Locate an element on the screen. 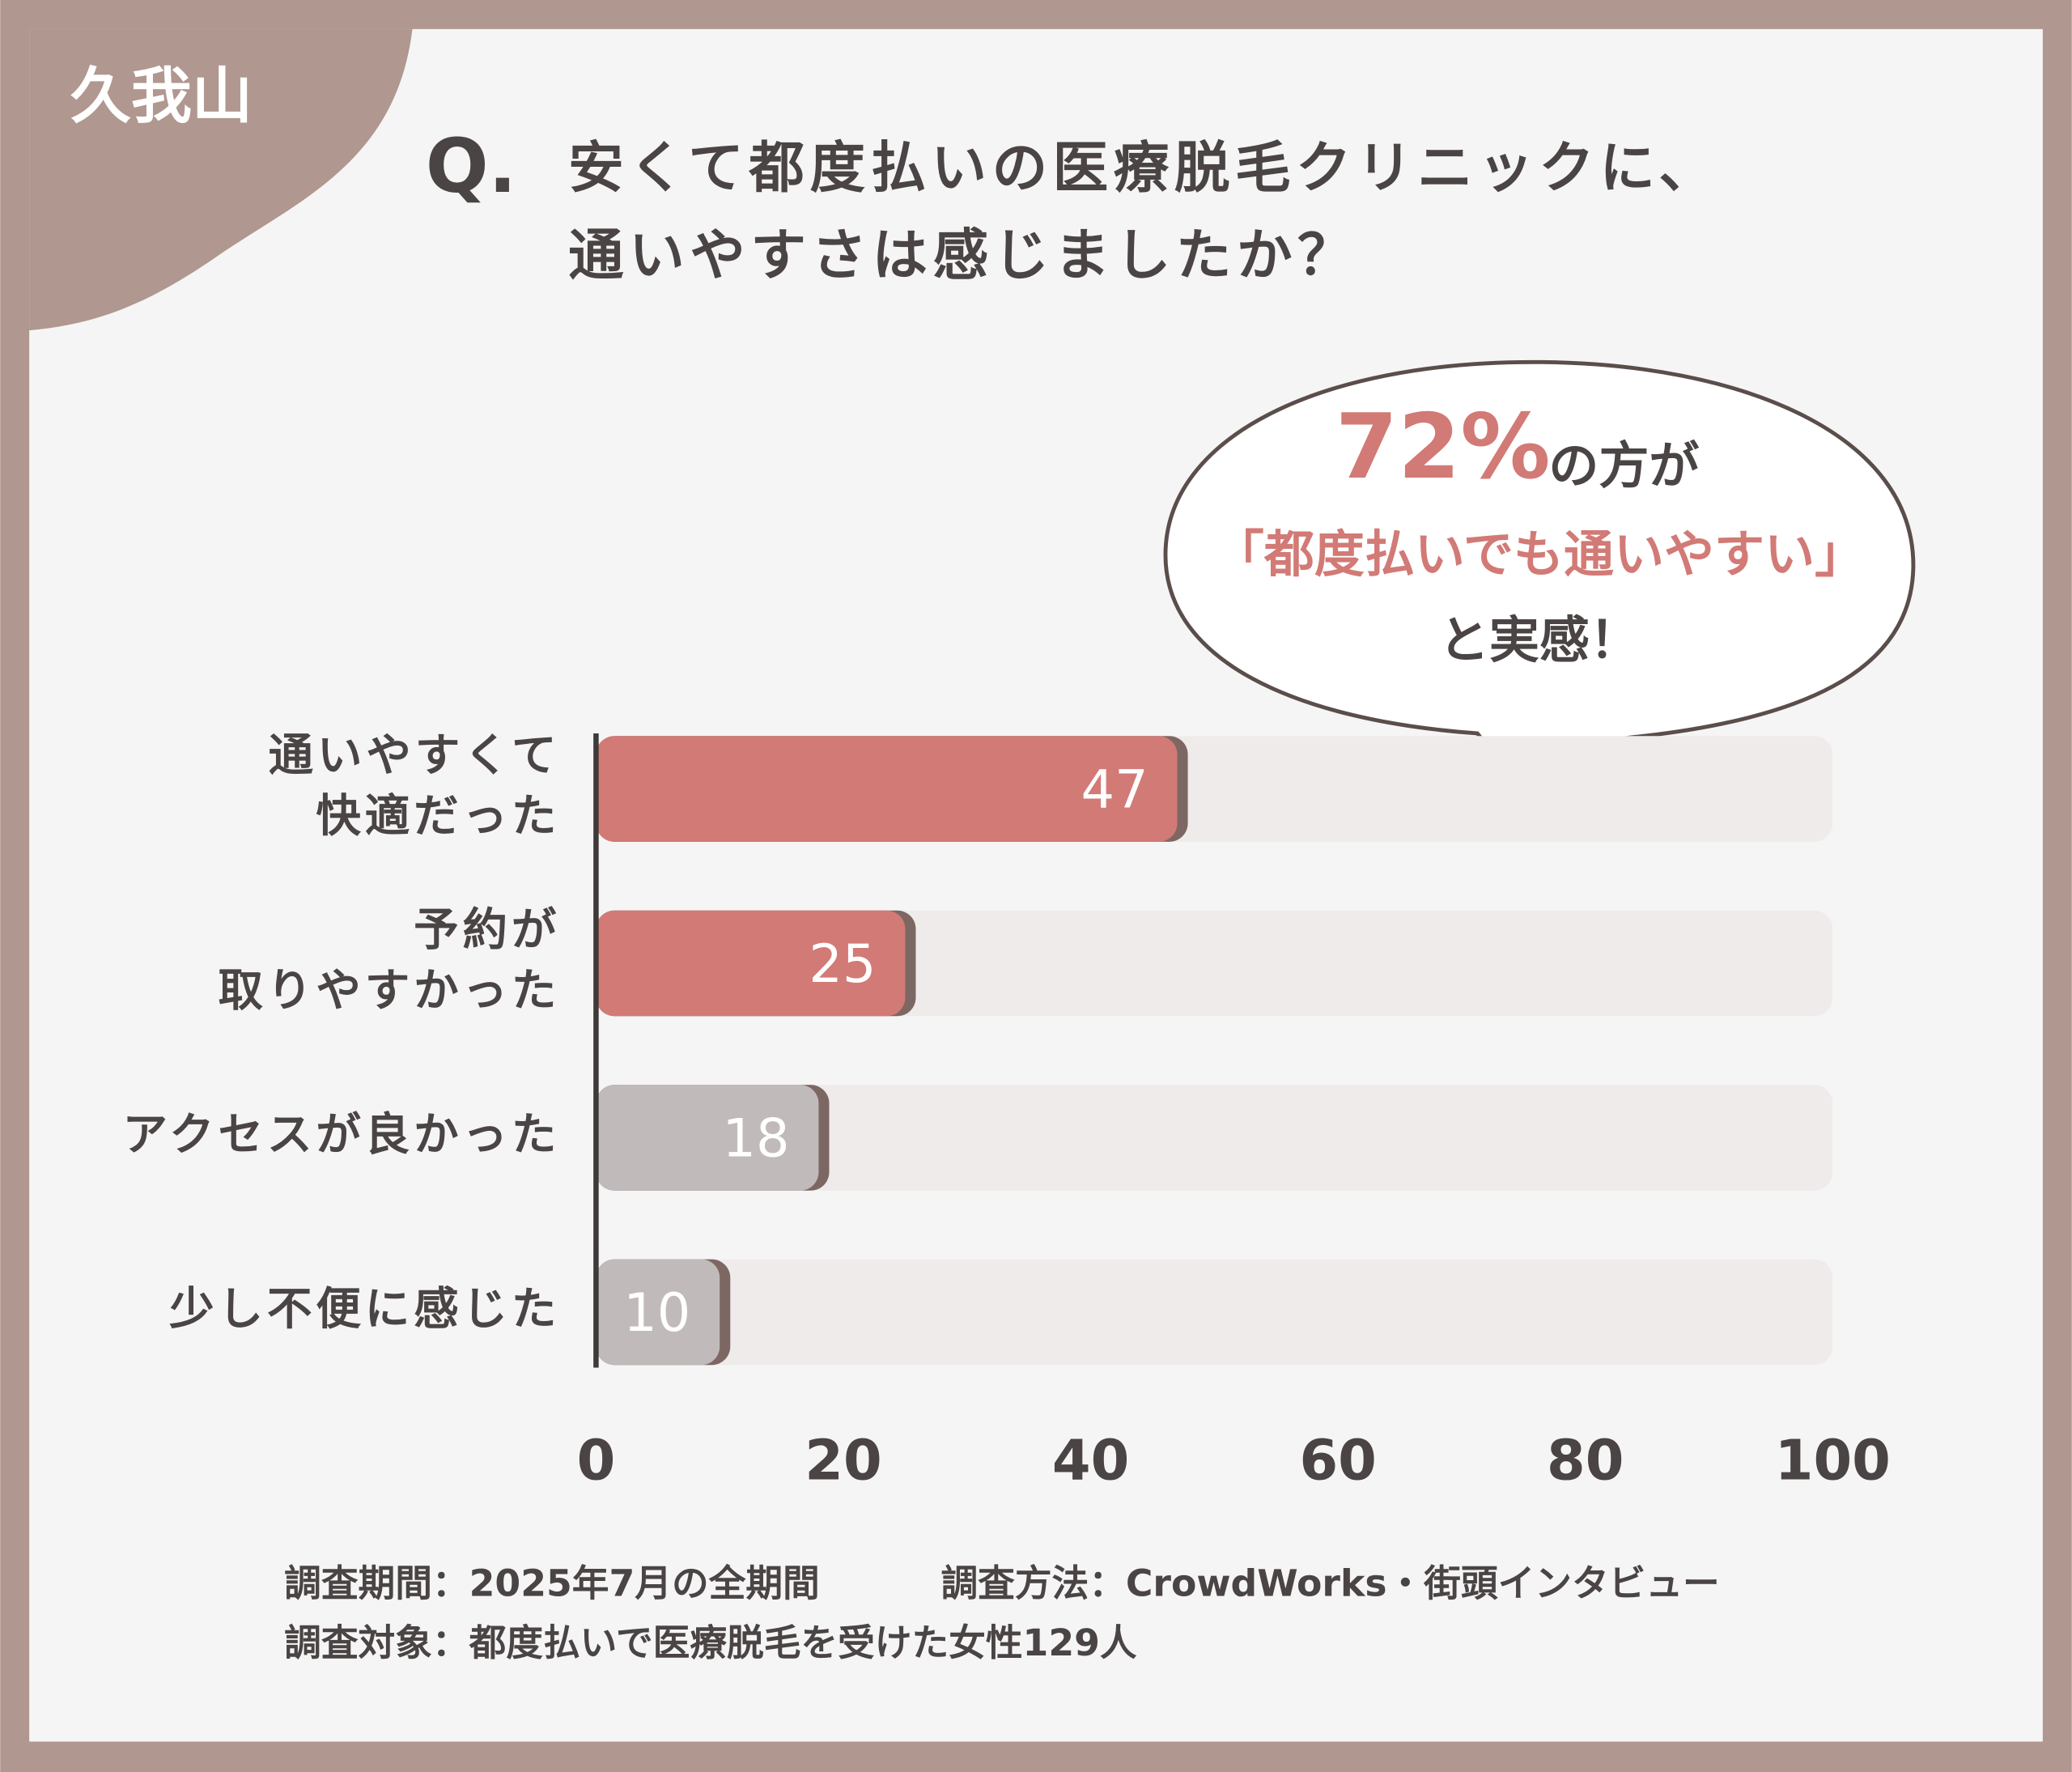  value-label: 47 is located at coordinates (1115, 790).